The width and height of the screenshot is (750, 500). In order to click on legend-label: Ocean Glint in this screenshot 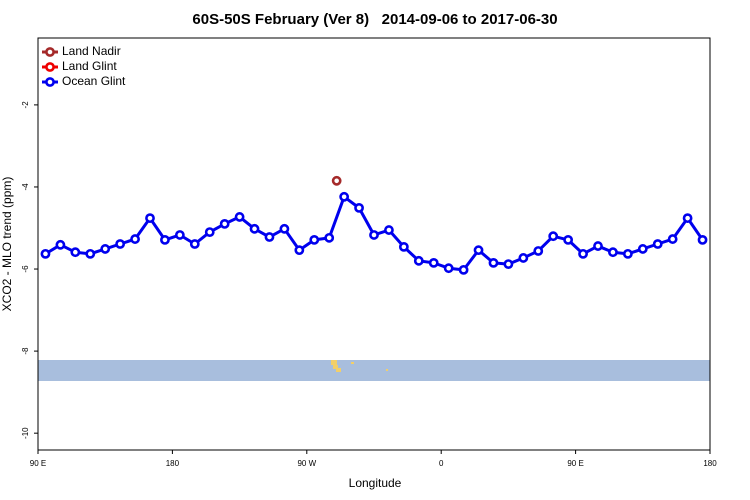, I will do `click(94, 81)`.